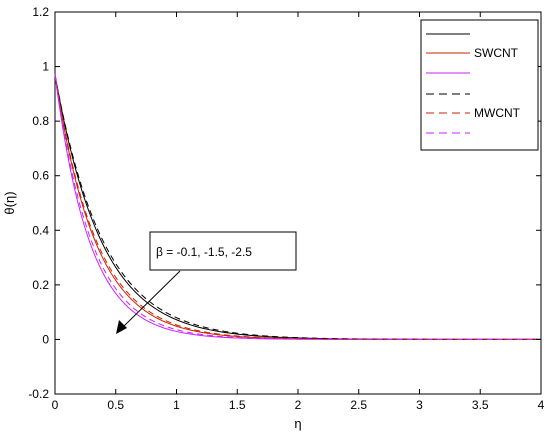  What do you see at coordinates (480, 405) in the screenshot?
I see `x-tick-label: 3.5` at bounding box center [480, 405].